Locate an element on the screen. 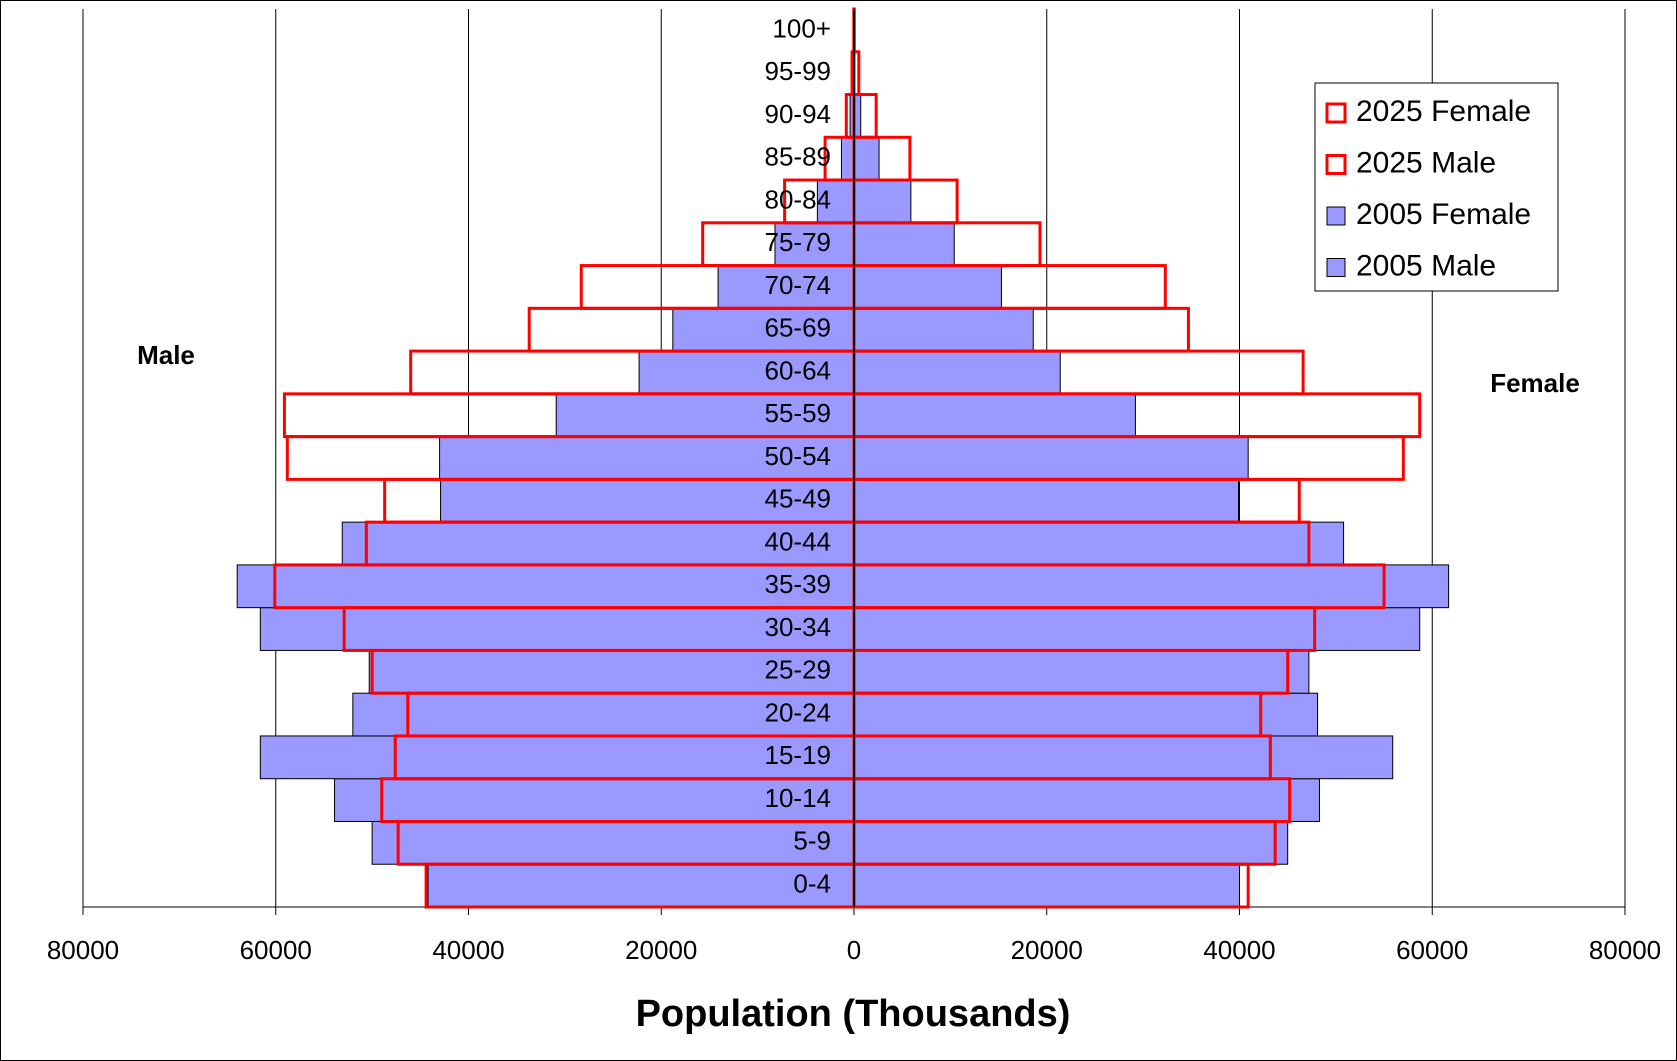 The width and height of the screenshot is (1677, 1061). annotation: Male is located at coordinates (166, 355).